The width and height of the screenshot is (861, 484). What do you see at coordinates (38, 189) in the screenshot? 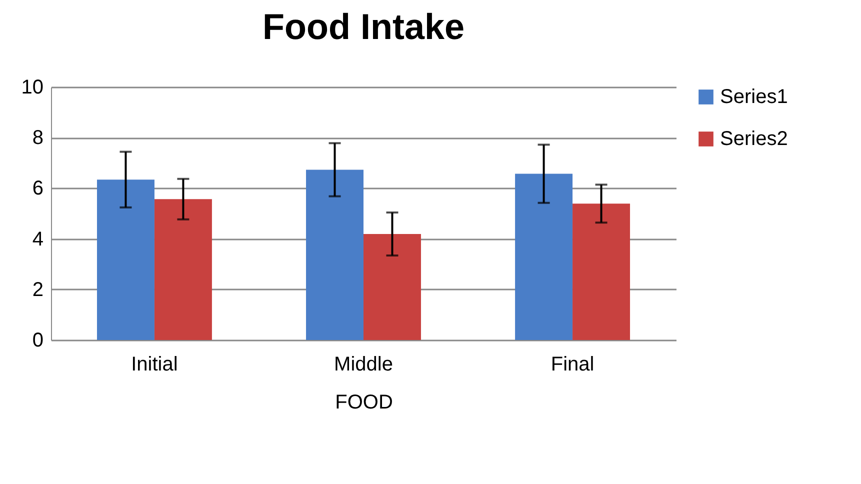
I see `y-tick-label: 6` at bounding box center [38, 189].